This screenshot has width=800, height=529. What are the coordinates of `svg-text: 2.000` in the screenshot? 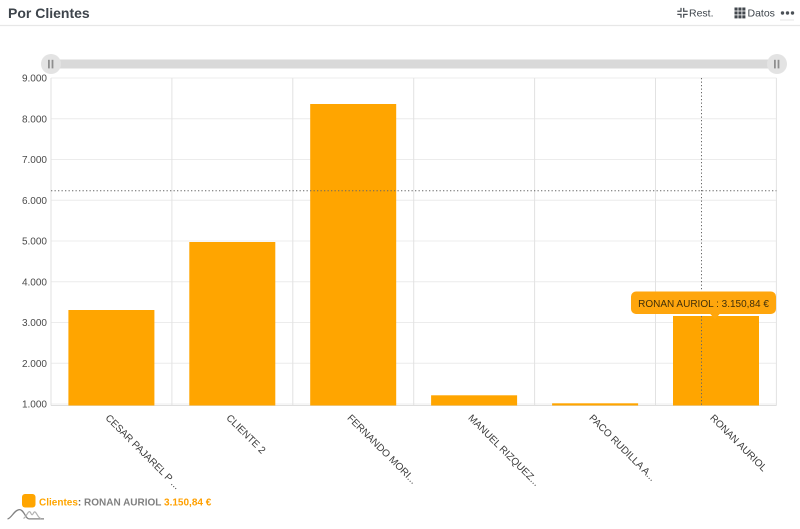 It's located at (34, 364).